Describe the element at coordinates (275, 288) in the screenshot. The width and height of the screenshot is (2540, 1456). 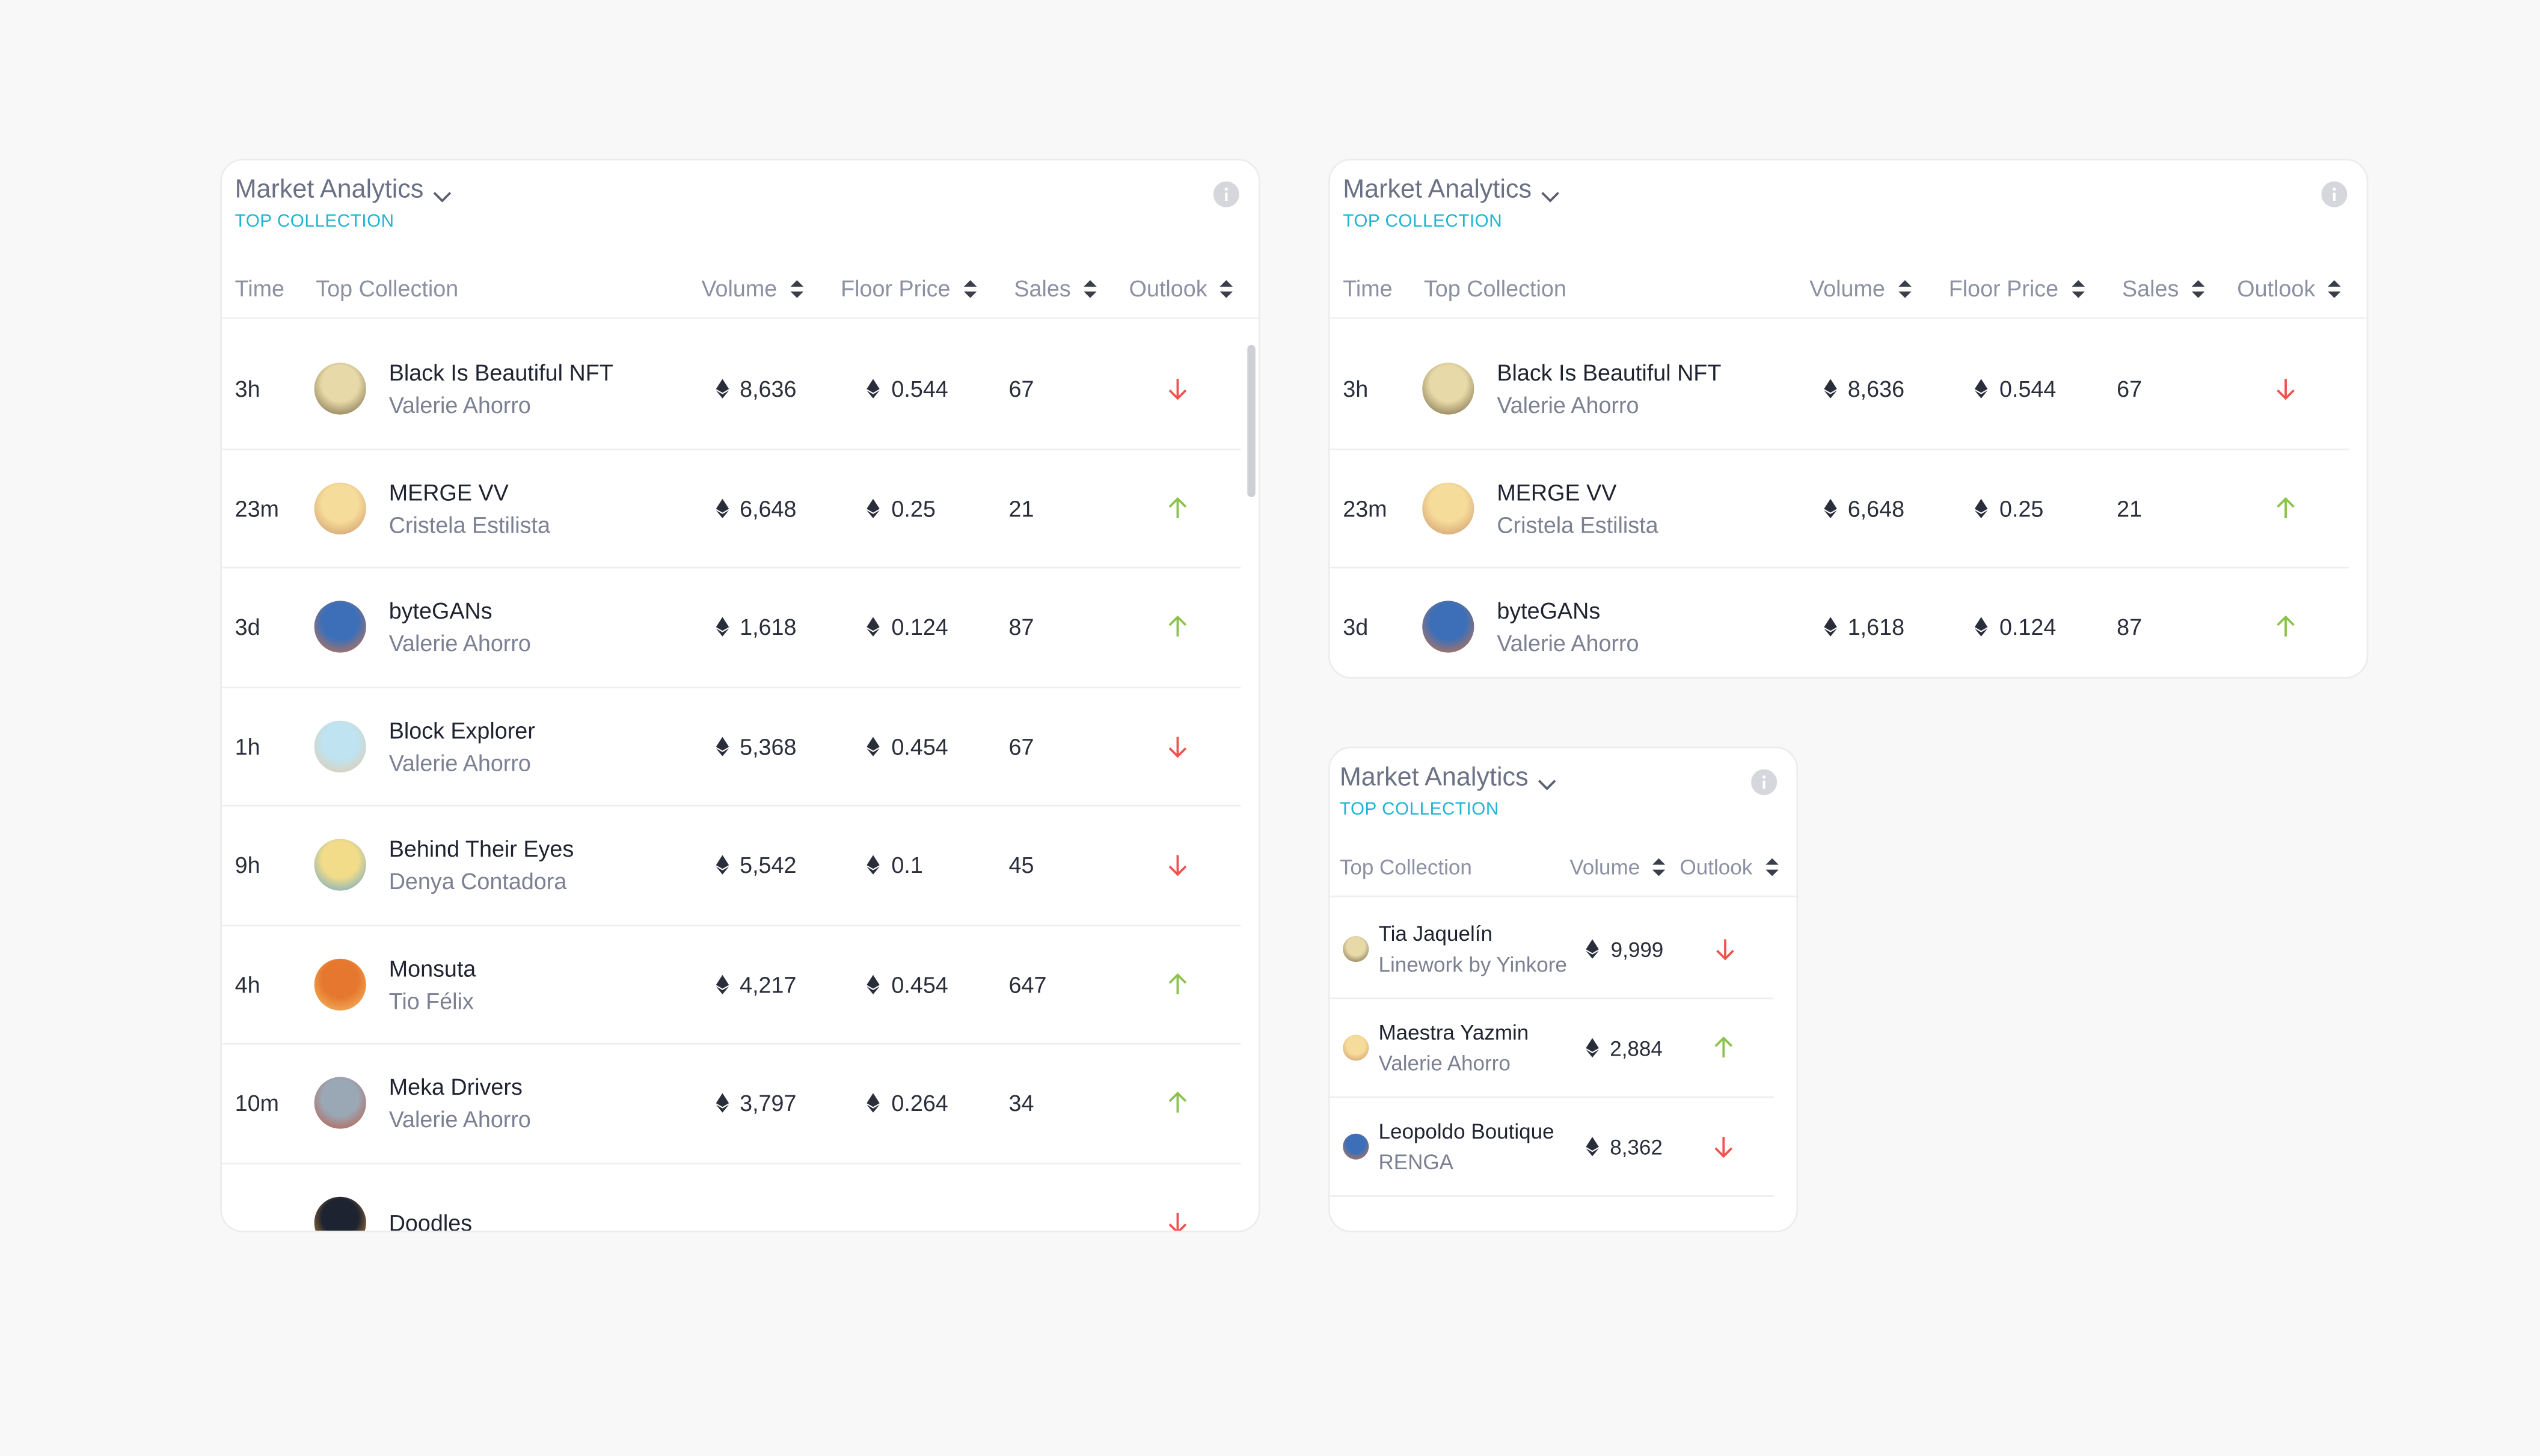
I see `column-header: Time` at that location.